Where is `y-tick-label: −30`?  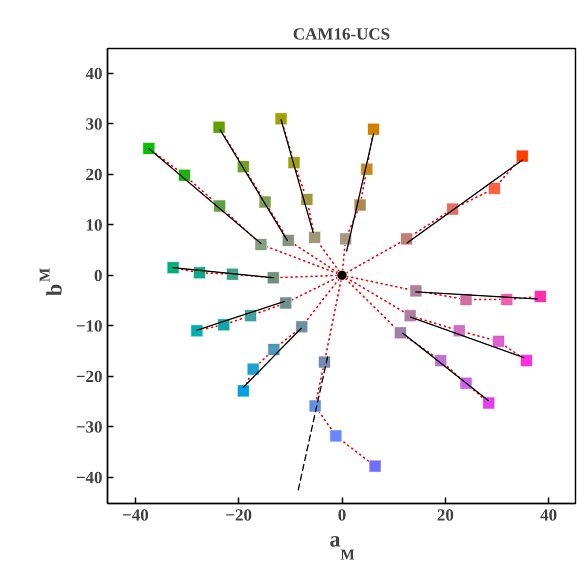
y-tick-label: −30 is located at coordinates (89, 427).